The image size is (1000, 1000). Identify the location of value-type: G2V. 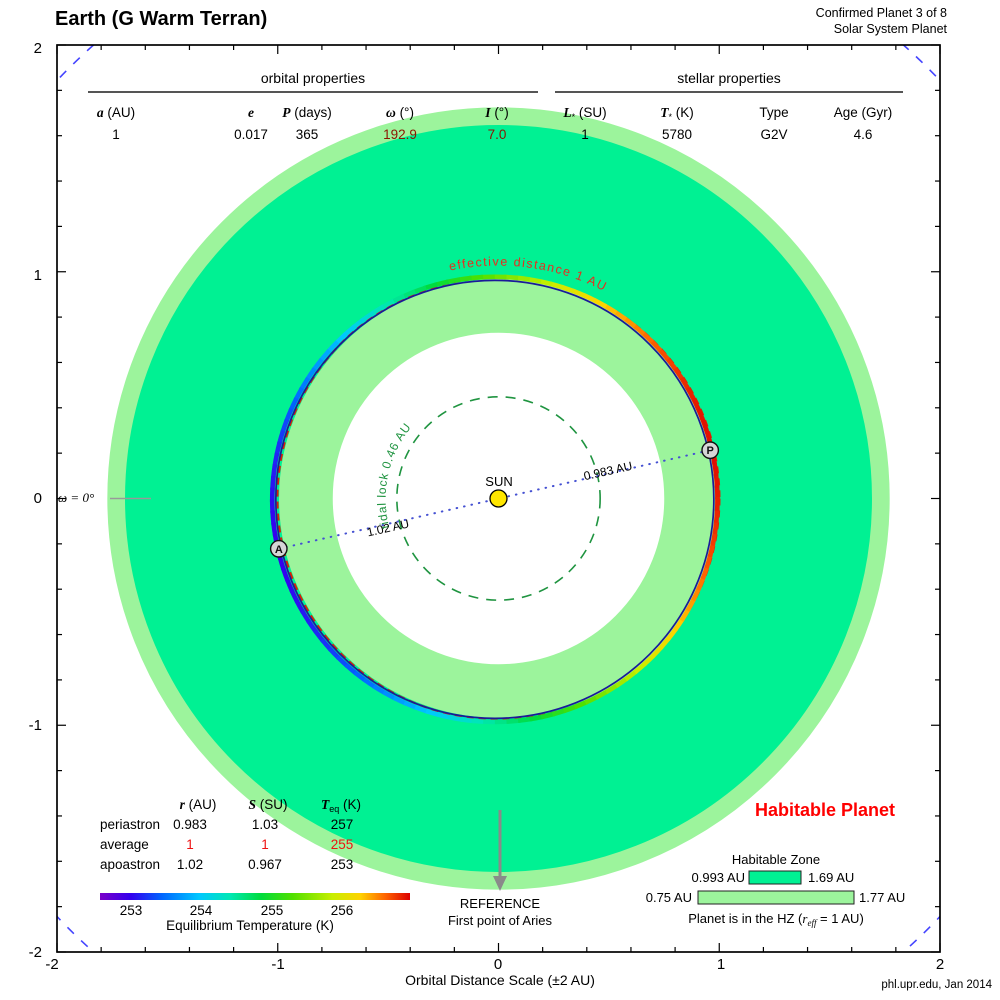
(774, 134).